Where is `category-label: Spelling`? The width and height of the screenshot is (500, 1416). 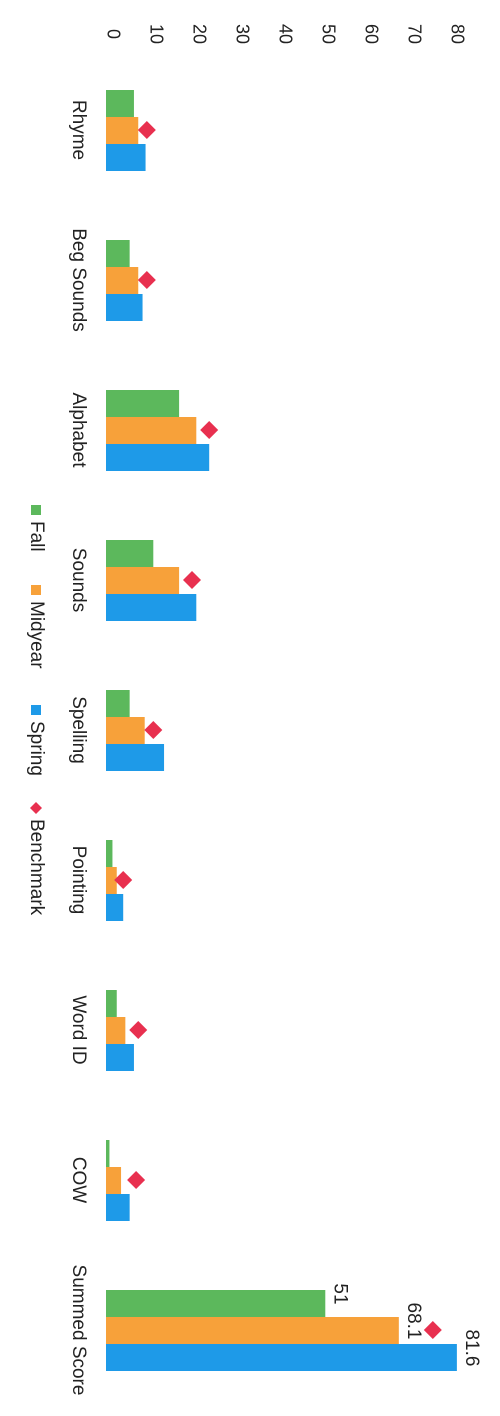
category-label: Spelling is located at coordinates (78, 730).